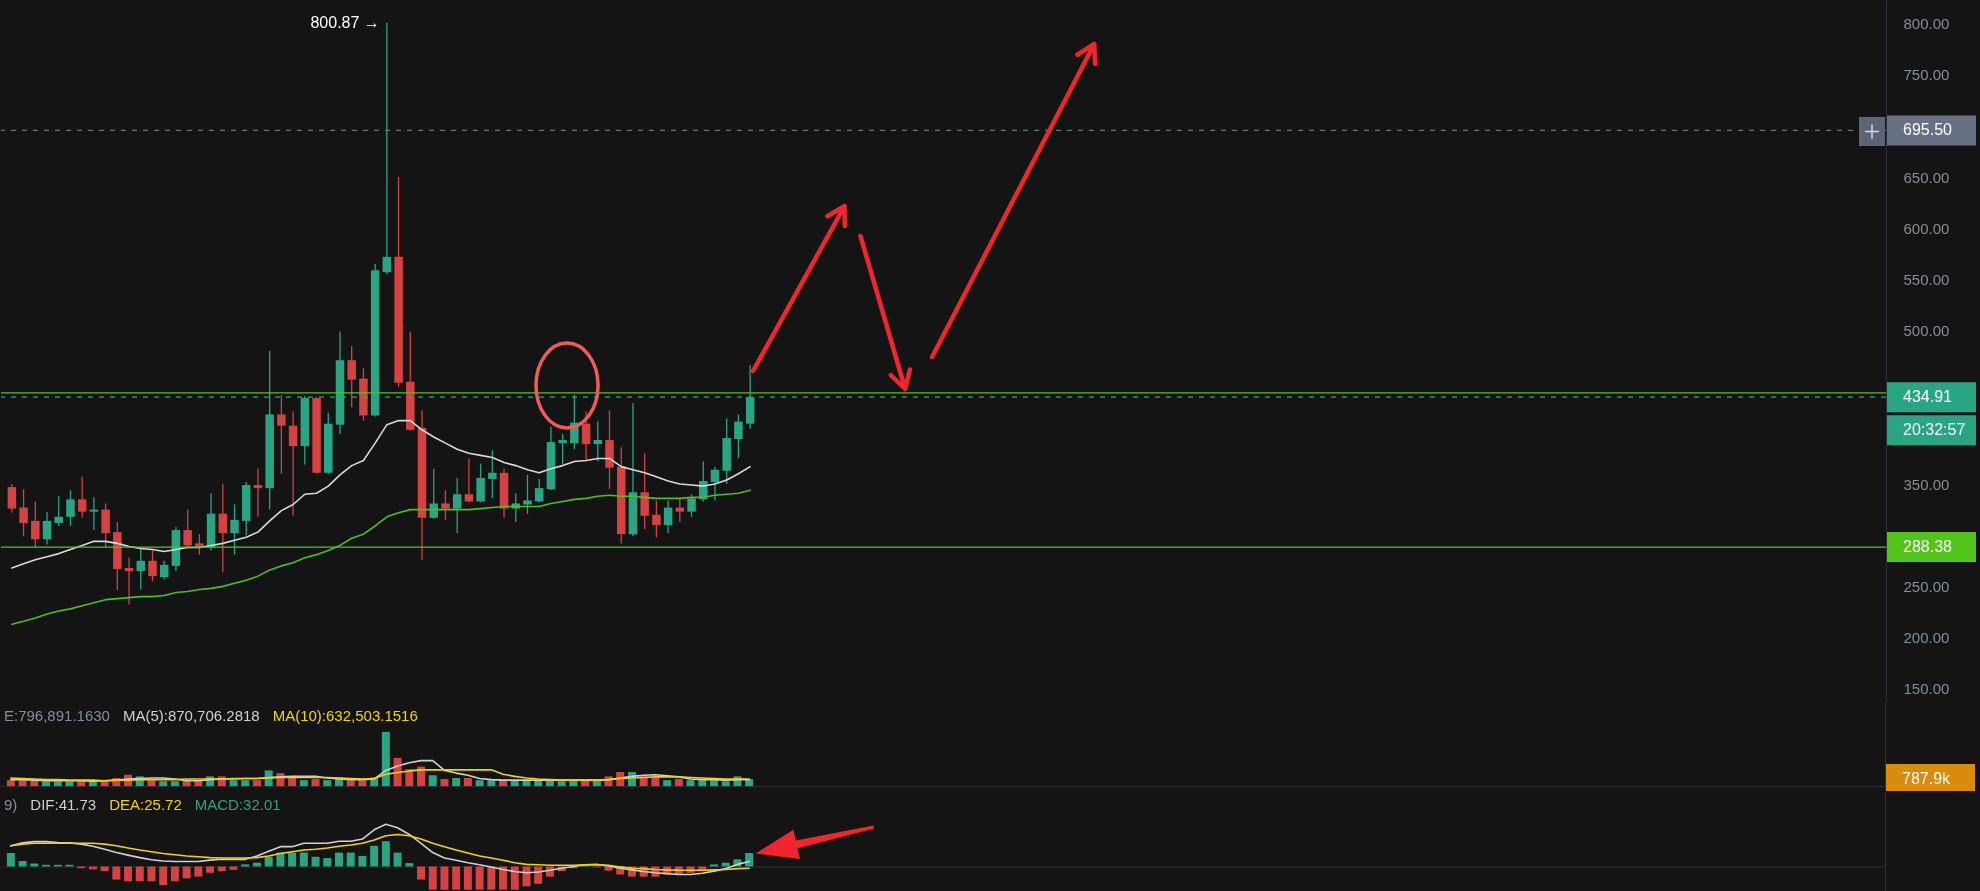 This screenshot has width=1980, height=891. I want to click on y-tick-label: 750.00, so click(1926, 75).